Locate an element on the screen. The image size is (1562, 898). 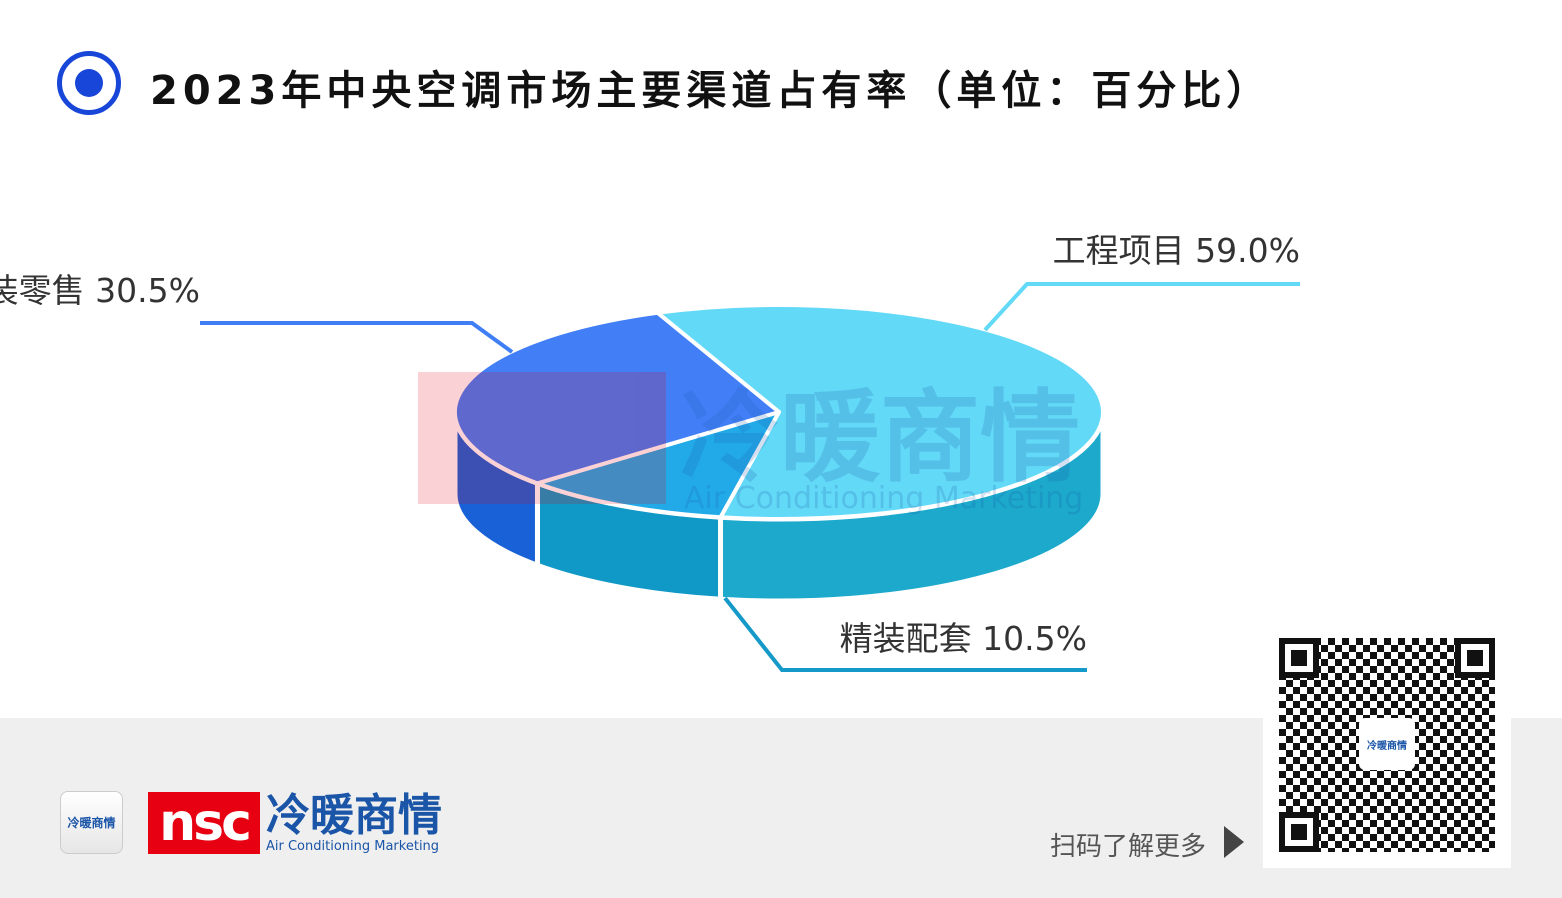
watermark: 冷暖商情 Air Conditioning Marketing is located at coordinates (750, 444).